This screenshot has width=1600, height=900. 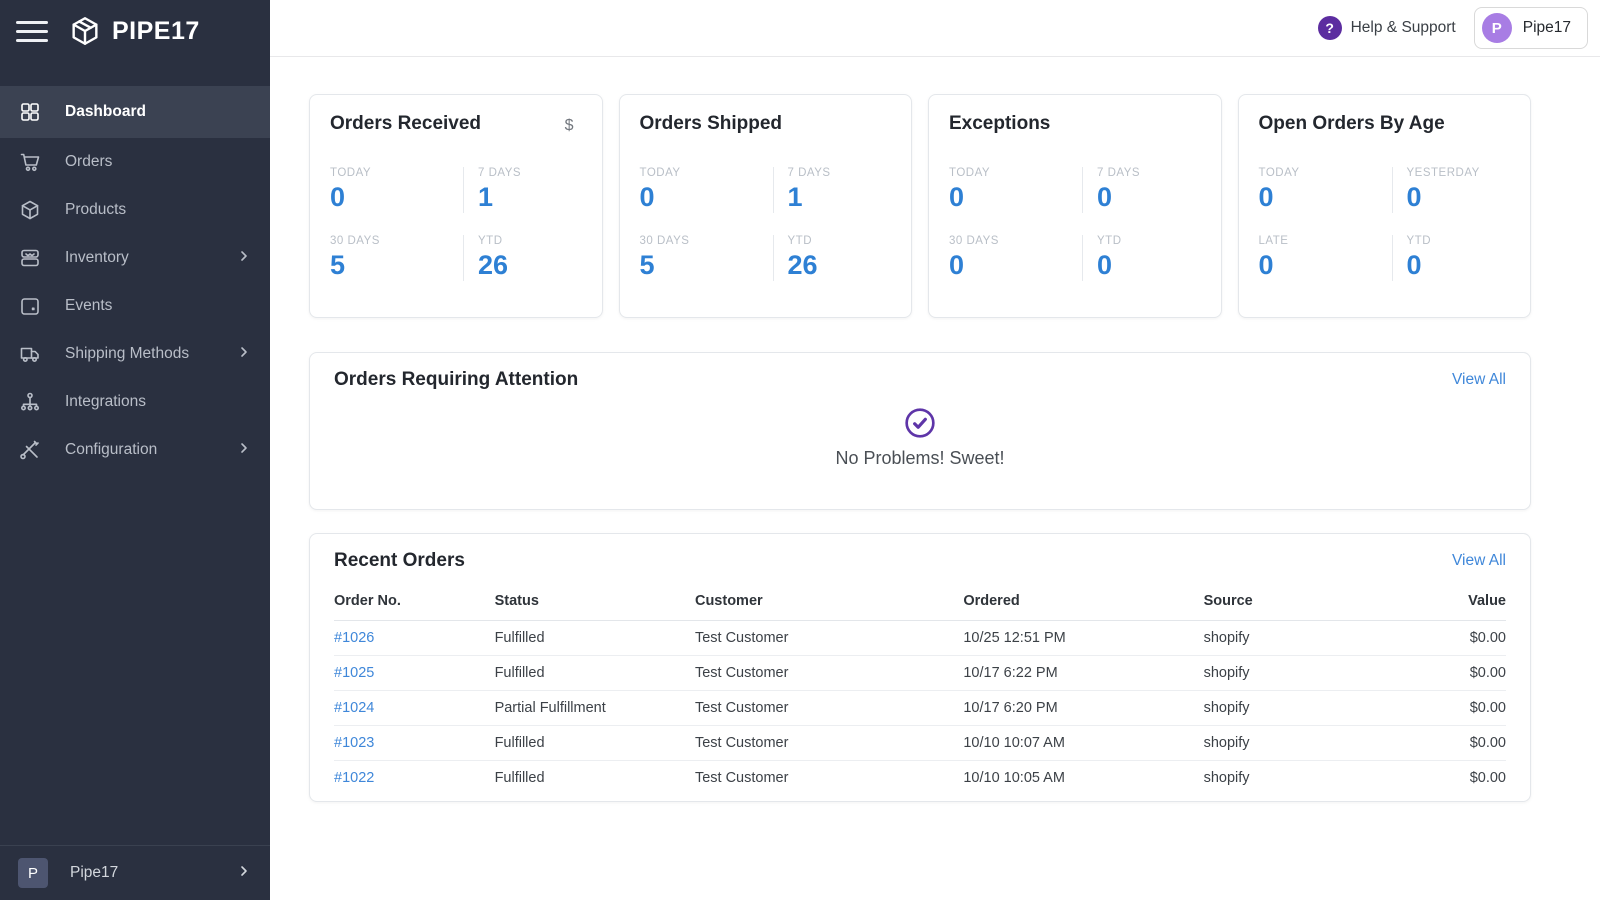 I want to click on sidebar-item-label: Orders, so click(x=89, y=161).